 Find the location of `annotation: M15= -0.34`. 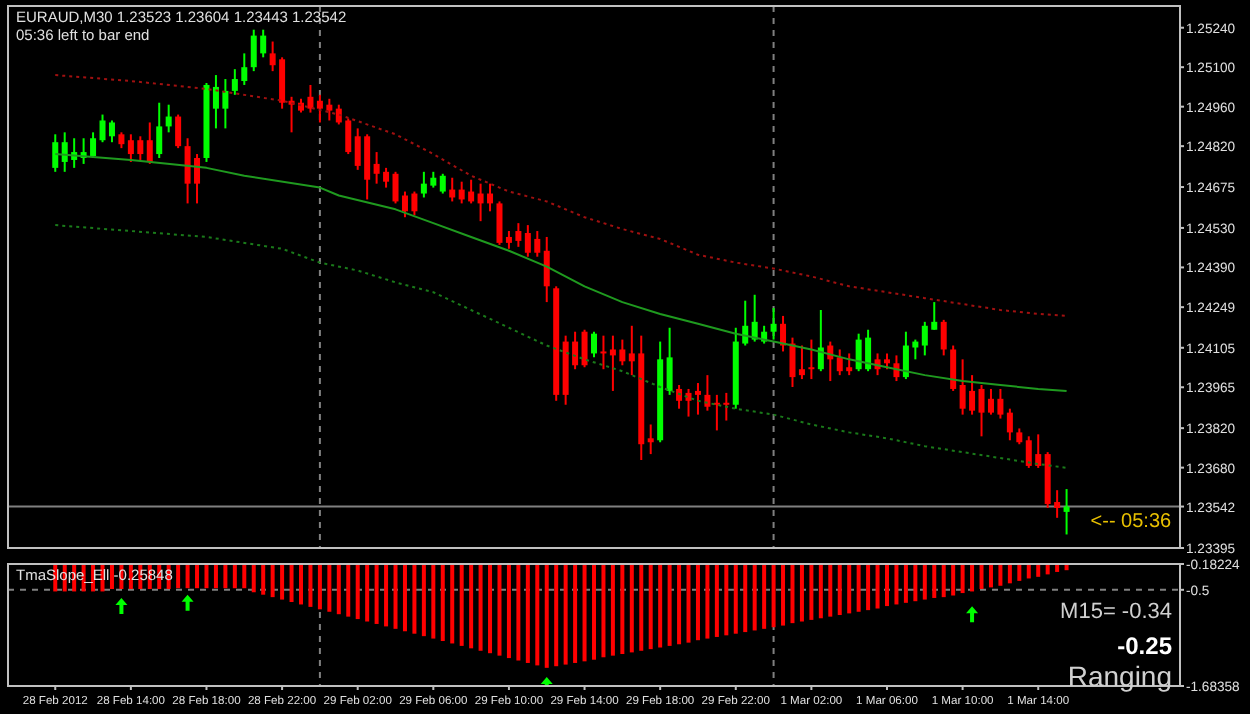

annotation: M15= -0.34 is located at coordinates (1116, 612).